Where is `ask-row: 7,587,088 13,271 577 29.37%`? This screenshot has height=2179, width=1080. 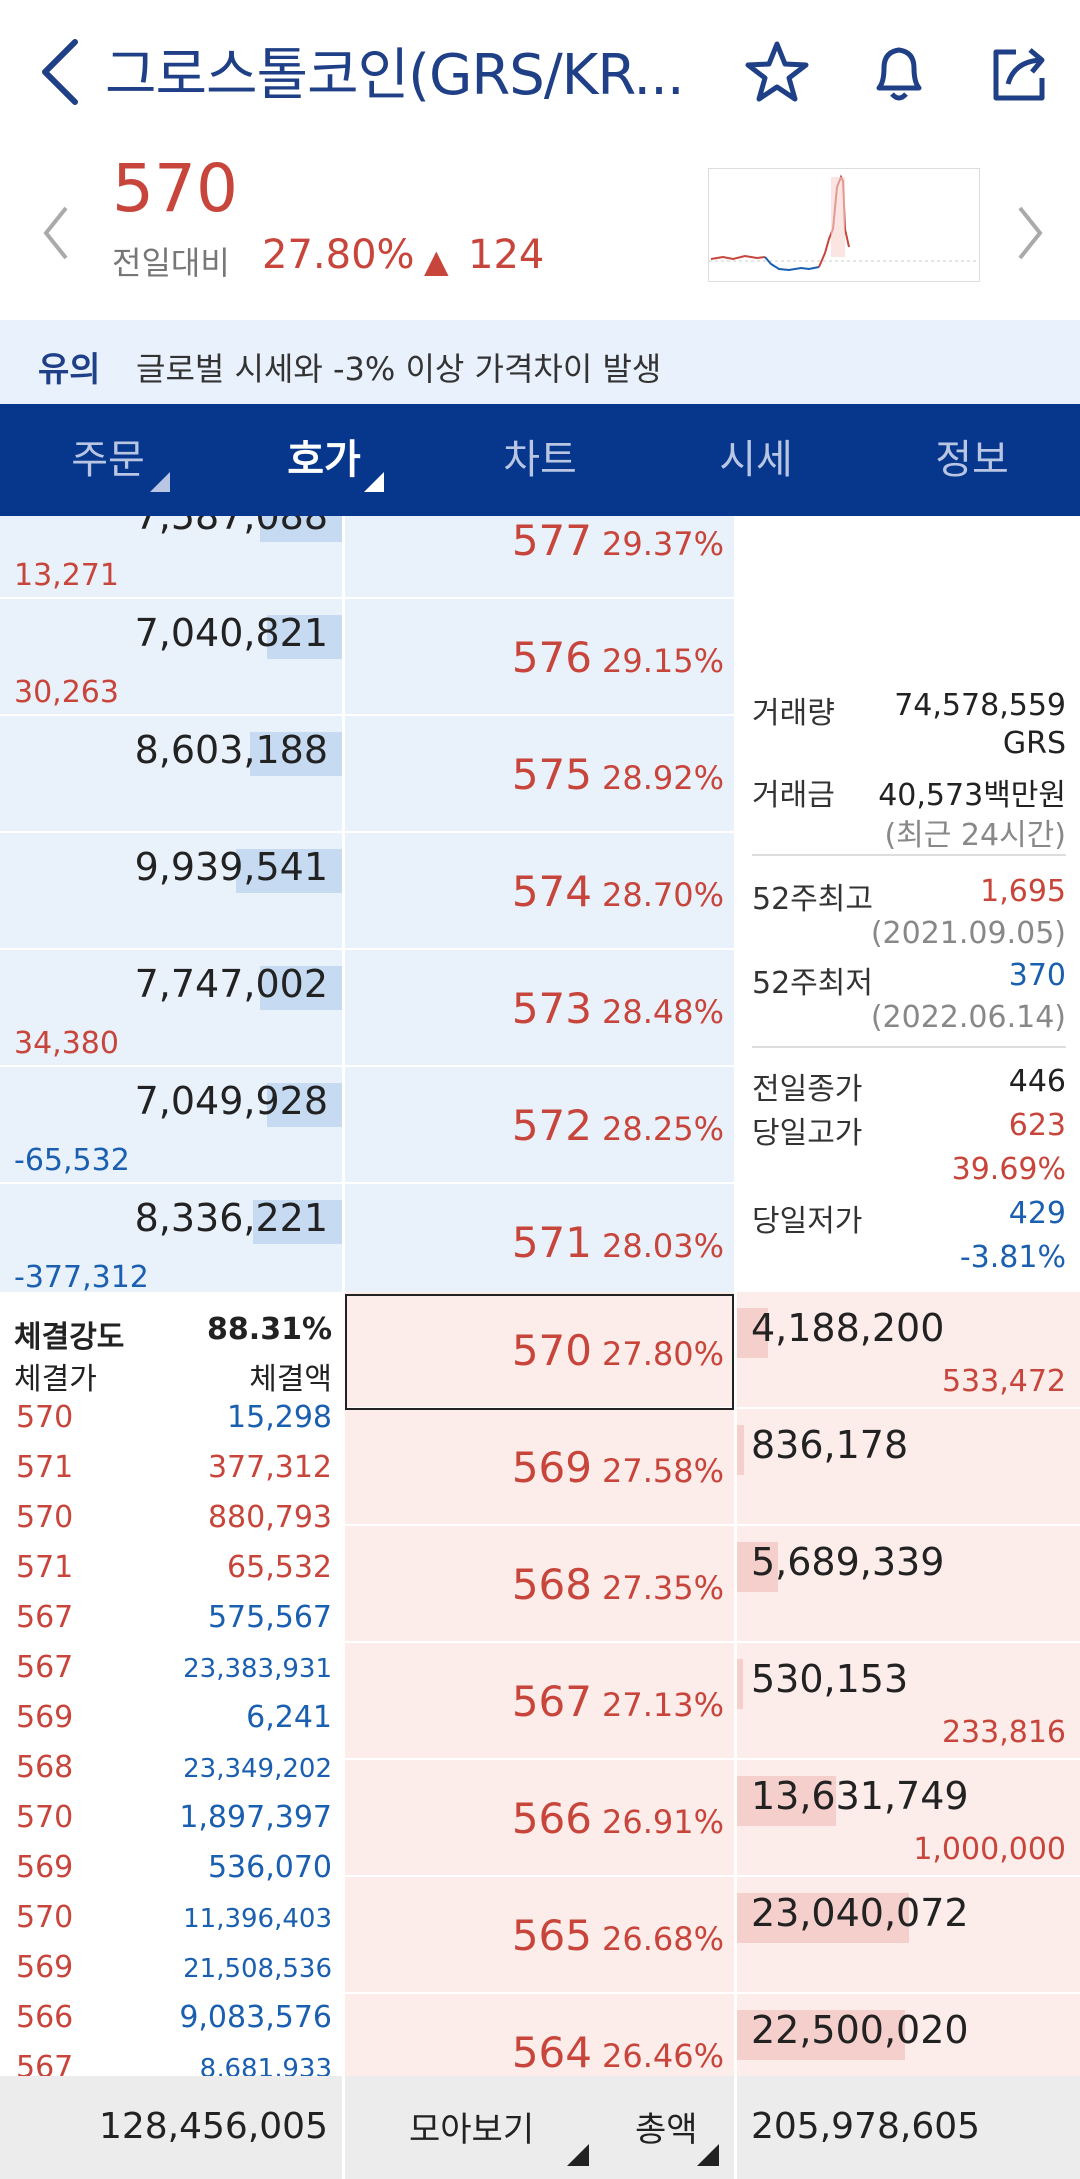
ask-row: 7,587,088 13,271 577 29.37% is located at coordinates (367, 557).